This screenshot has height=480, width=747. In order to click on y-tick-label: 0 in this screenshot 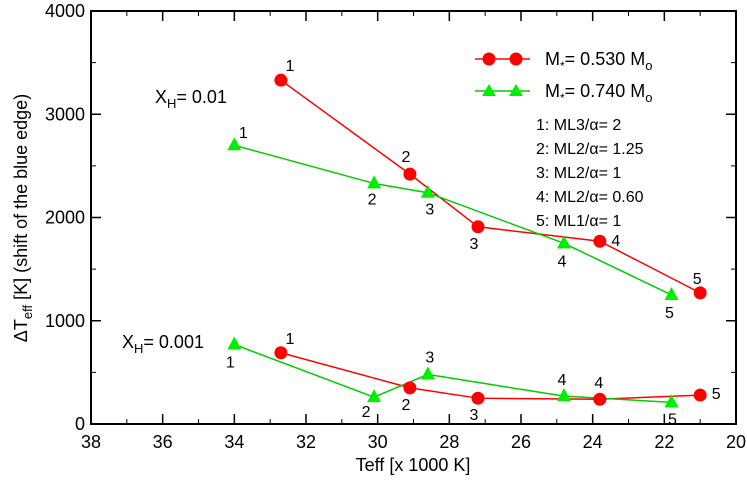, I will do `click(80, 424)`.